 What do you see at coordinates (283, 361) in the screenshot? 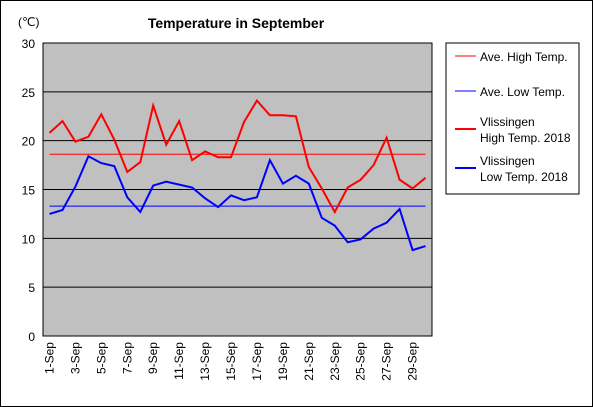
I see `x-tick-label: 19-Sep` at bounding box center [283, 361].